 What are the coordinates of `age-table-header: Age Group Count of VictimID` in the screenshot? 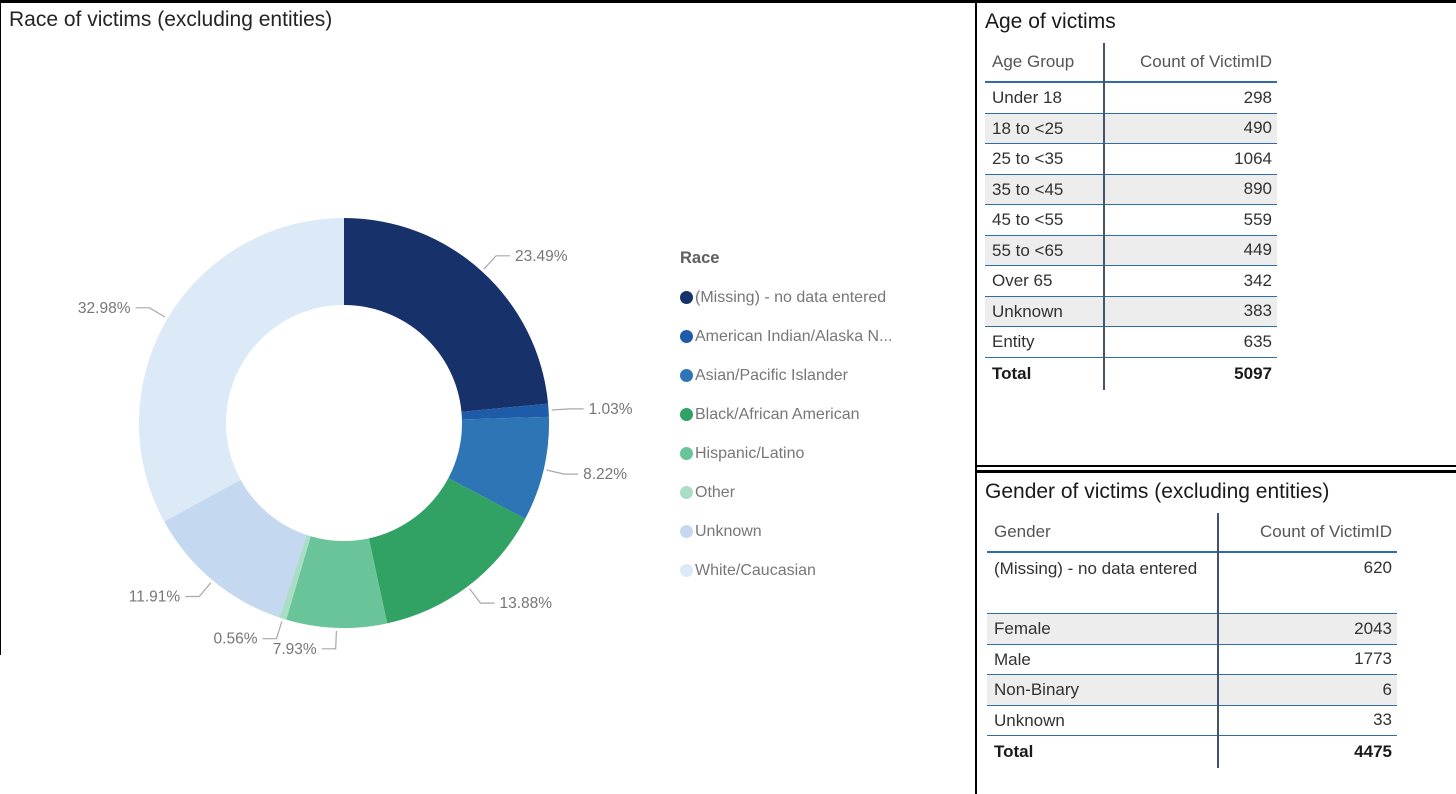 It's located at (1131, 63).